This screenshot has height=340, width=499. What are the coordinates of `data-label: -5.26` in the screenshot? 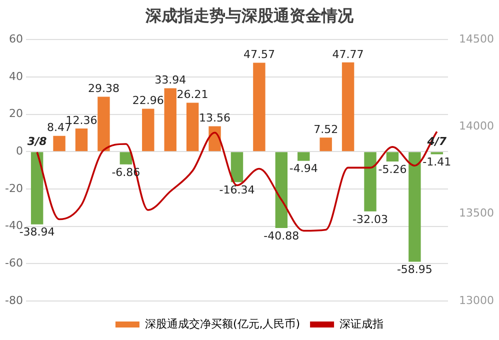 It's located at (392, 169).